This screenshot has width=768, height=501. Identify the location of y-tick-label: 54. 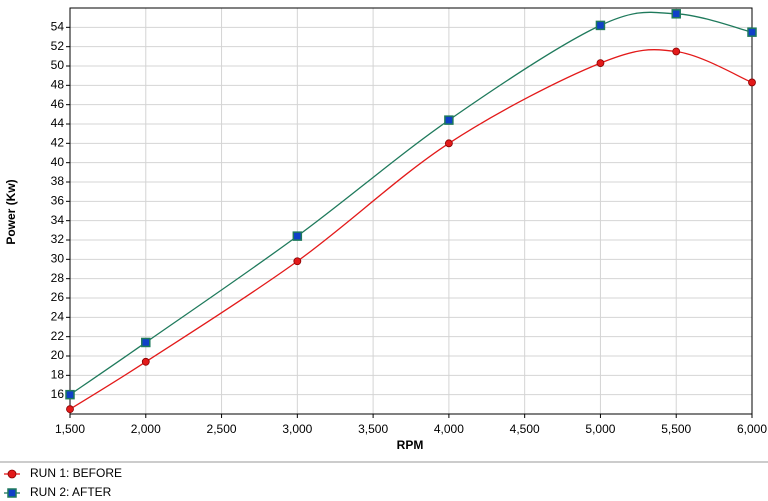
(58, 27).